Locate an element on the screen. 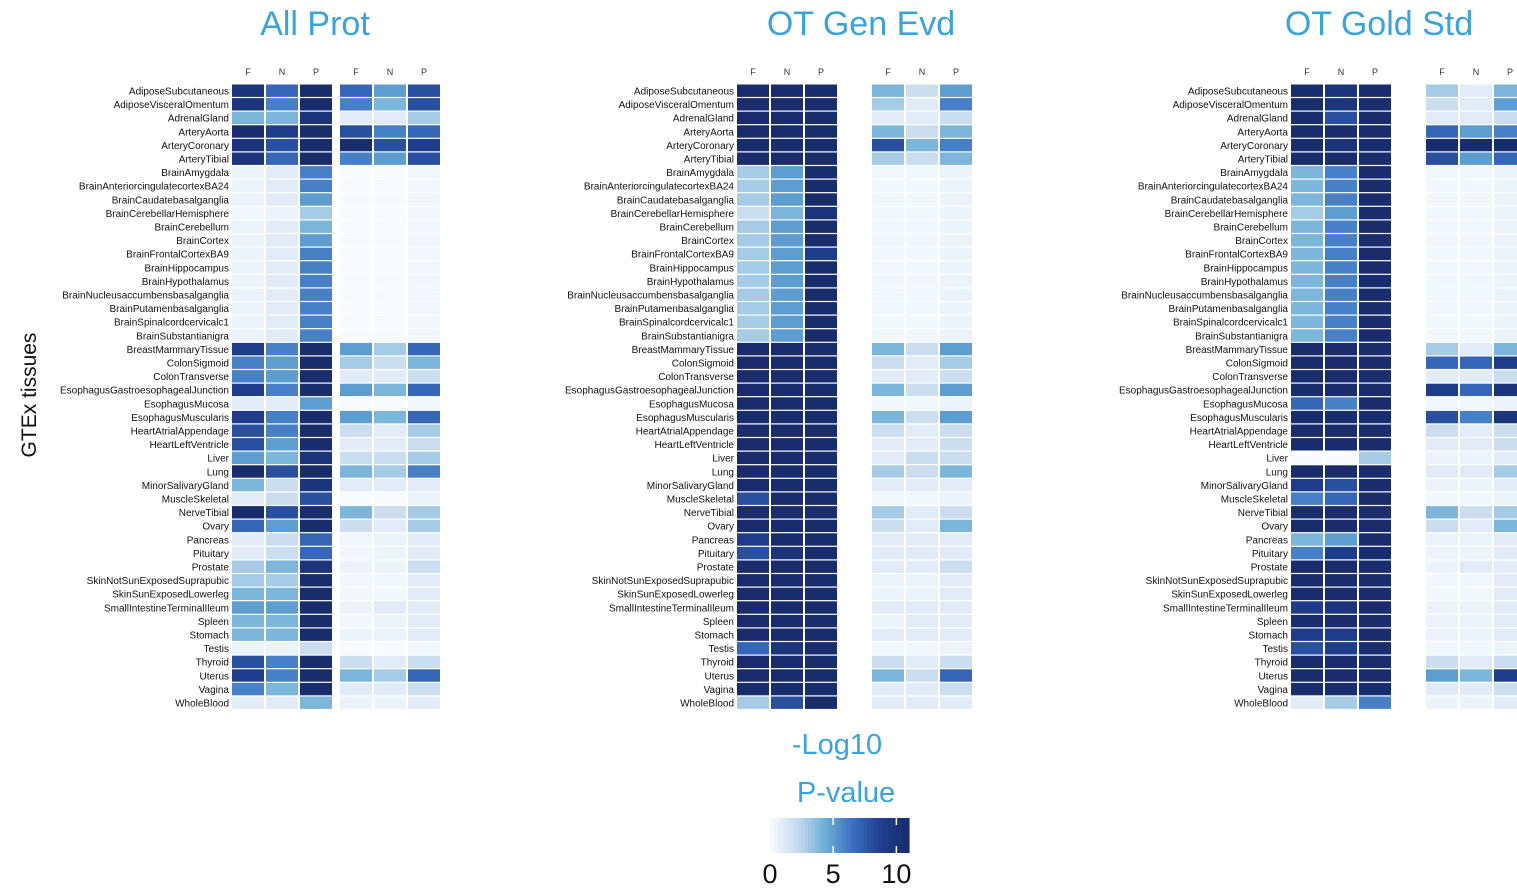 Image resolution: width=1517 pixels, height=888 pixels. row-label: EsophagusMuscularis is located at coordinates (1239, 418).